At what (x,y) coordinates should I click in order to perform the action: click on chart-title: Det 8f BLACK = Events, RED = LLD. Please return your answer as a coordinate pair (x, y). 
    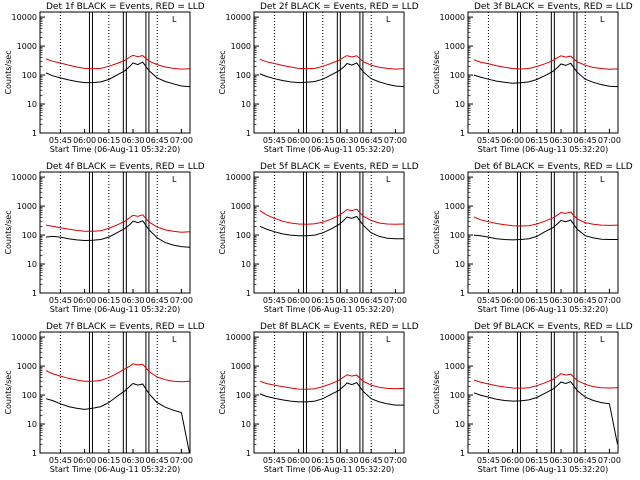
    Looking at the image, I should click on (339, 327).